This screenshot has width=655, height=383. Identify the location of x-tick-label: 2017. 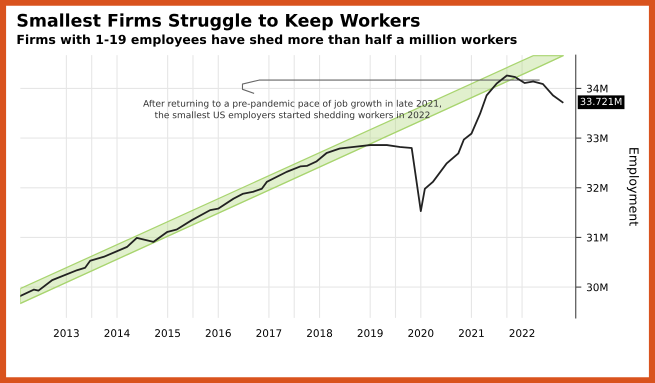
(269, 333).